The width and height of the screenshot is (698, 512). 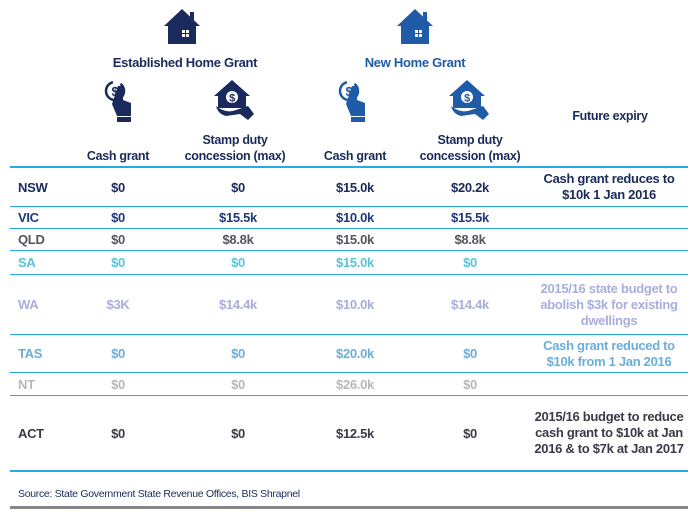 What do you see at coordinates (610, 116) in the screenshot?
I see `col-header-expiry: Future expiry` at bounding box center [610, 116].